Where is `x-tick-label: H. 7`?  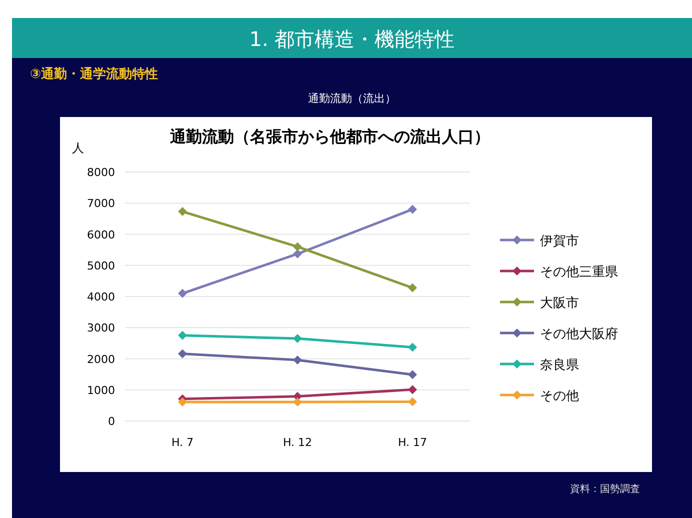
x-tick-label: H. 7 is located at coordinates (182, 442).